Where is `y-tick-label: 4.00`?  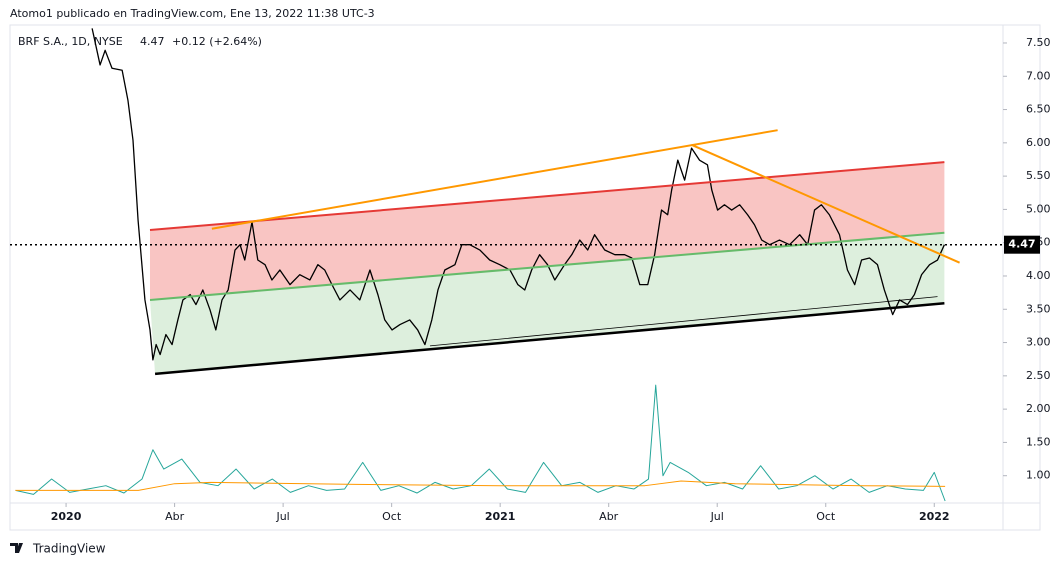
y-tick-label: 4.00 is located at coordinates (1038, 275).